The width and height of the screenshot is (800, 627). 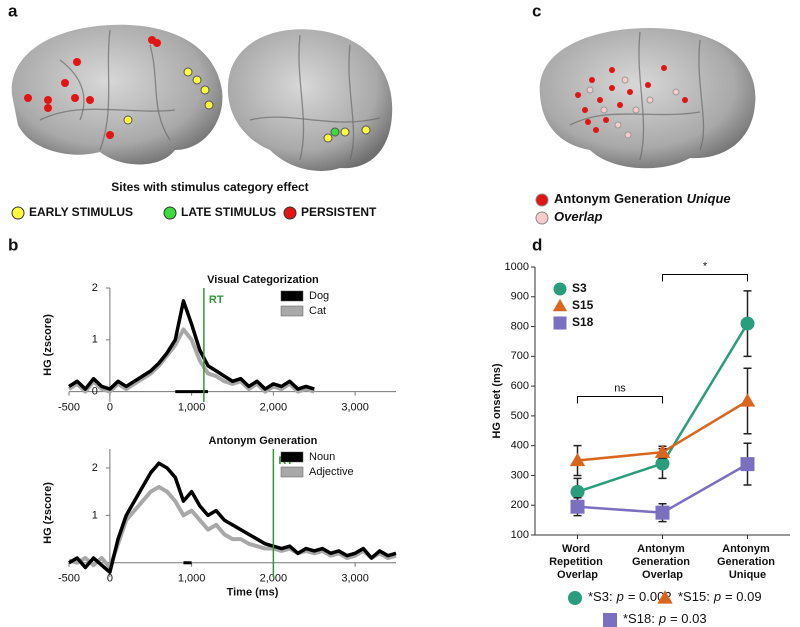 What do you see at coordinates (688, 618) in the screenshot?
I see `stat-suffix: = 0.03` at bounding box center [688, 618].